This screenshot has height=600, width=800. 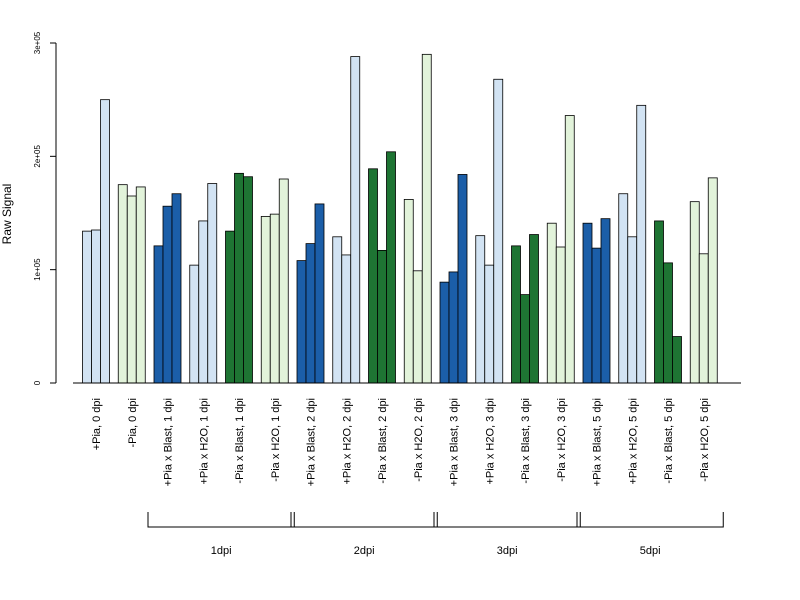 I want to click on x-tick-label: -Pia x H2O, 3 dpi, so click(x=562, y=440).